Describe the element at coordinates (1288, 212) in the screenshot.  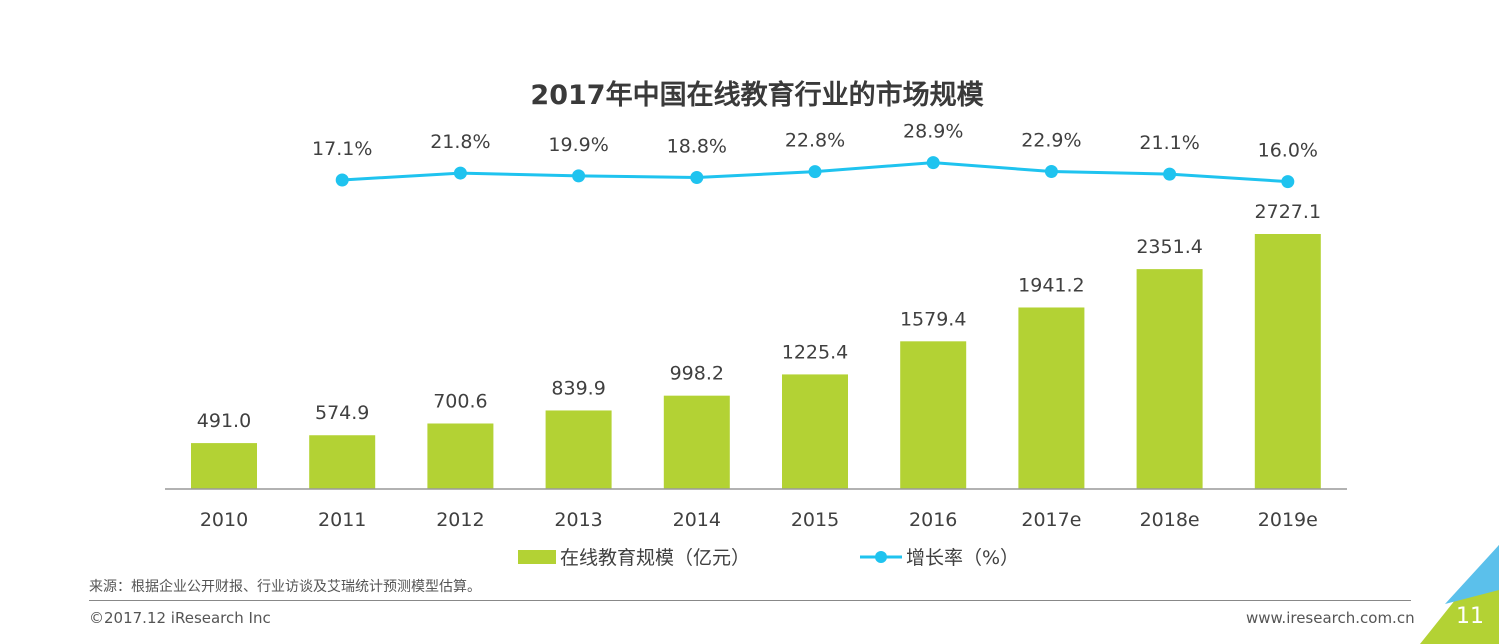
I see `bar-value-label: 2727.1` at that location.